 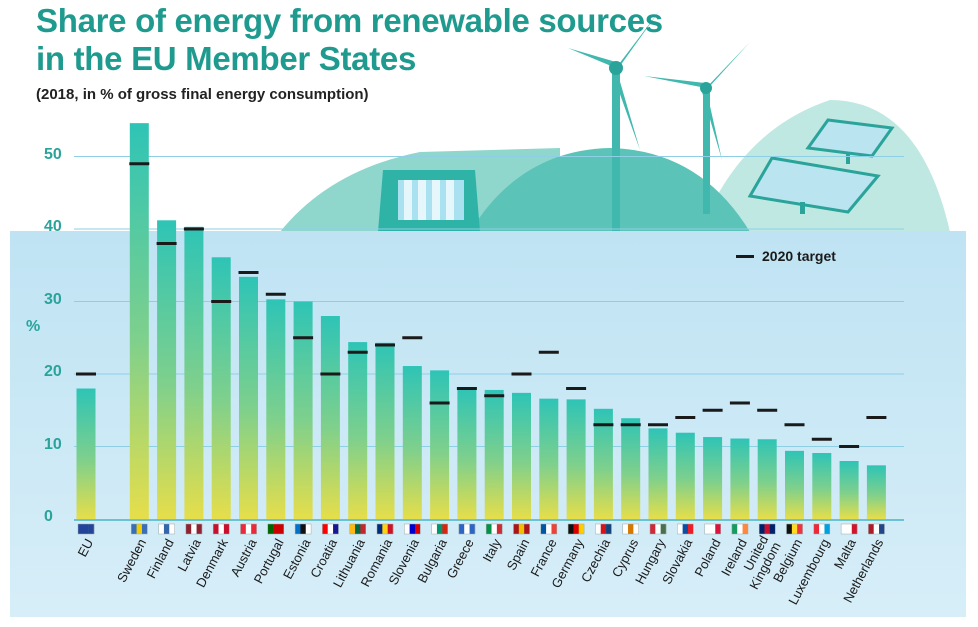 What do you see at coordinates (740, 478) in the screenshot?
I see `bar-ireland` at bounding box center [740, 478].